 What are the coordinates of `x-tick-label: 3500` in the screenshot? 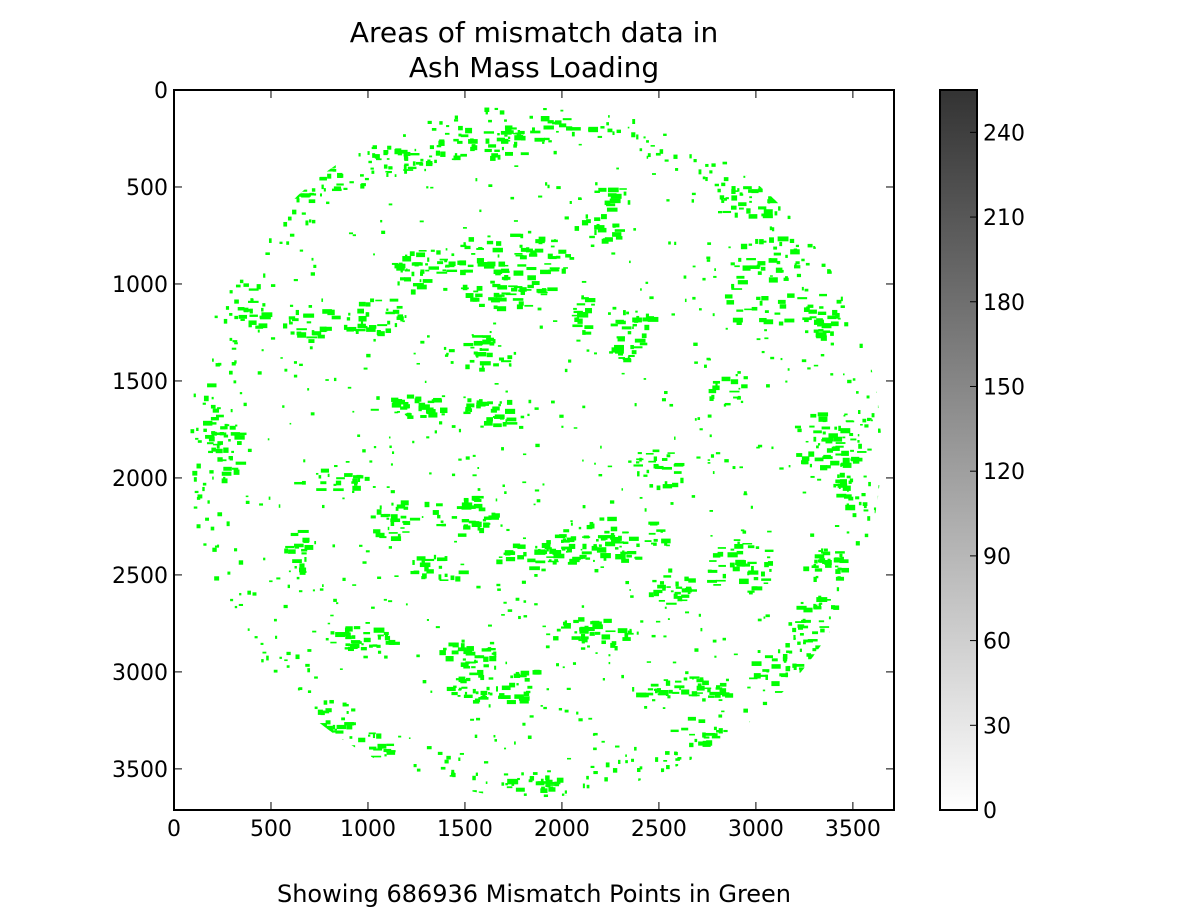 It's located at (853, 829).